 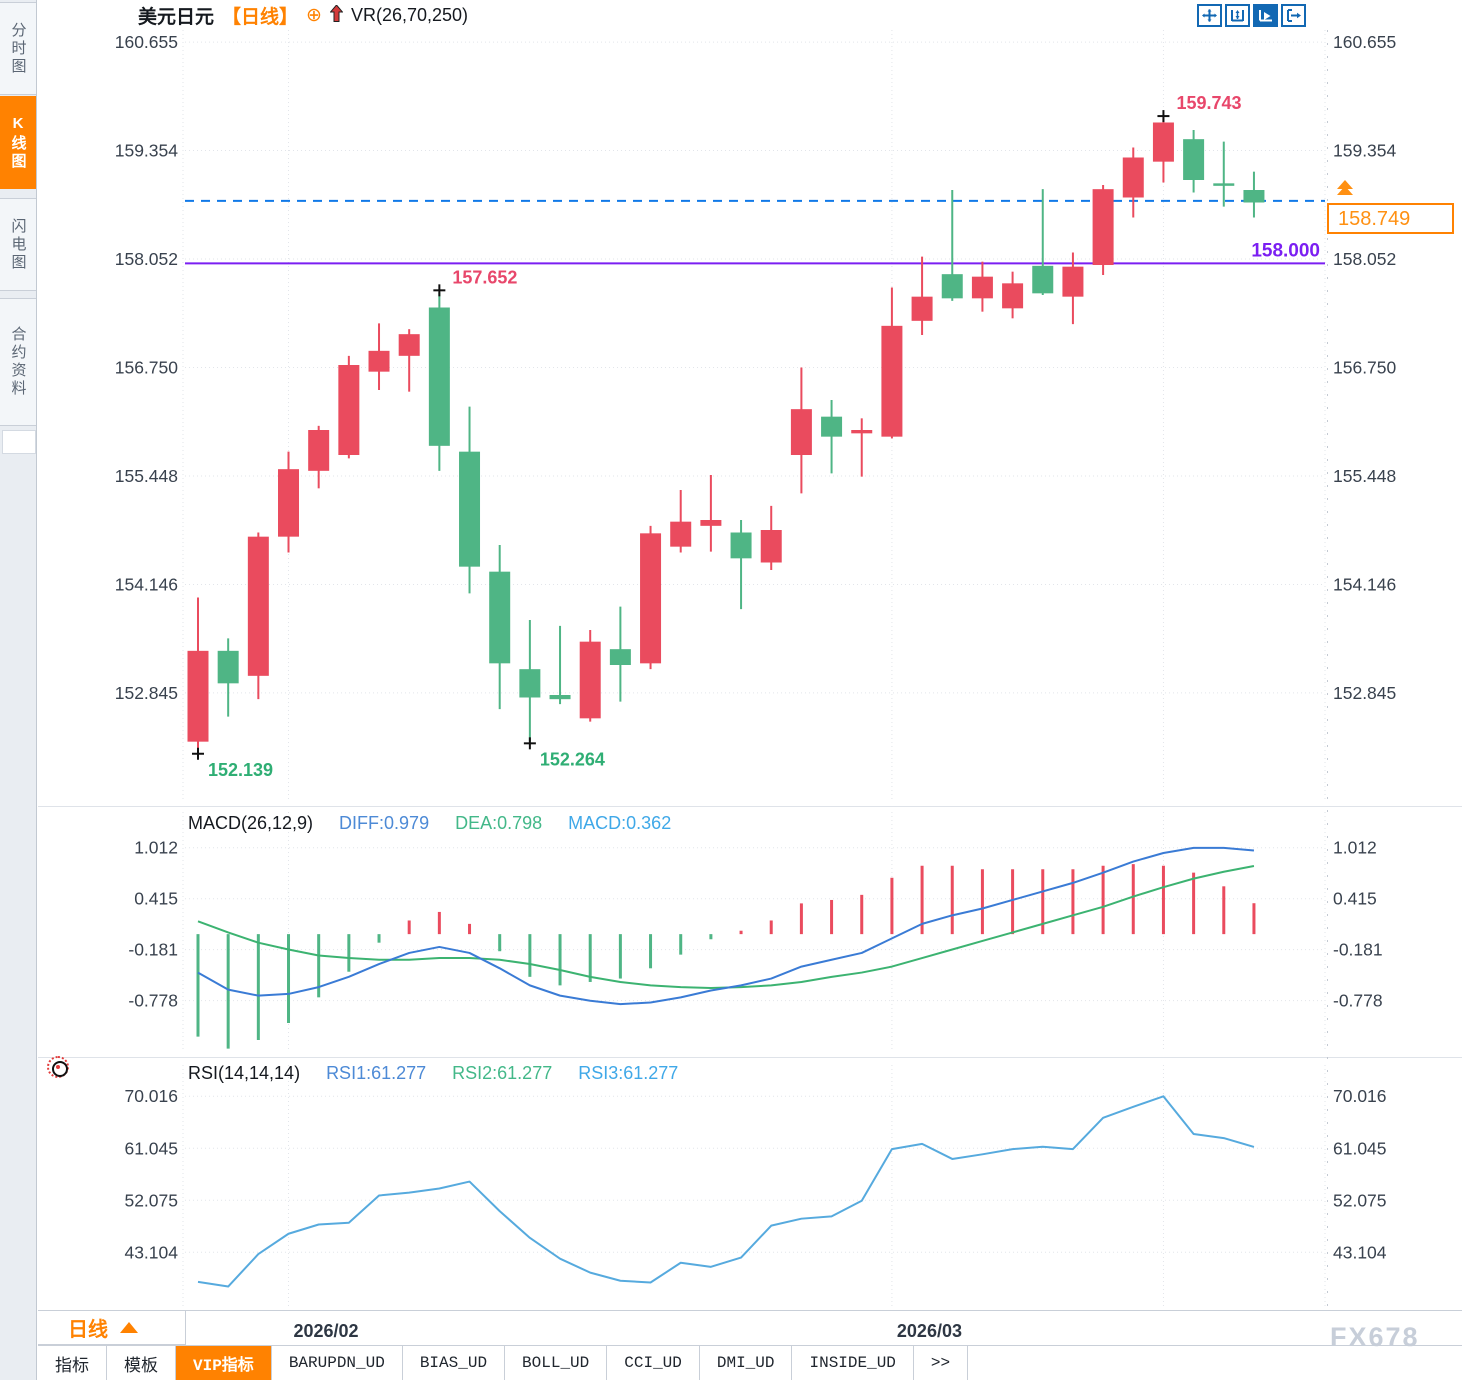 What do you see at coordinates (409, 15) in the screenshot?
I see `overlay-indicator-label: VR(26,70,250)` at bounding box center [409, 15].